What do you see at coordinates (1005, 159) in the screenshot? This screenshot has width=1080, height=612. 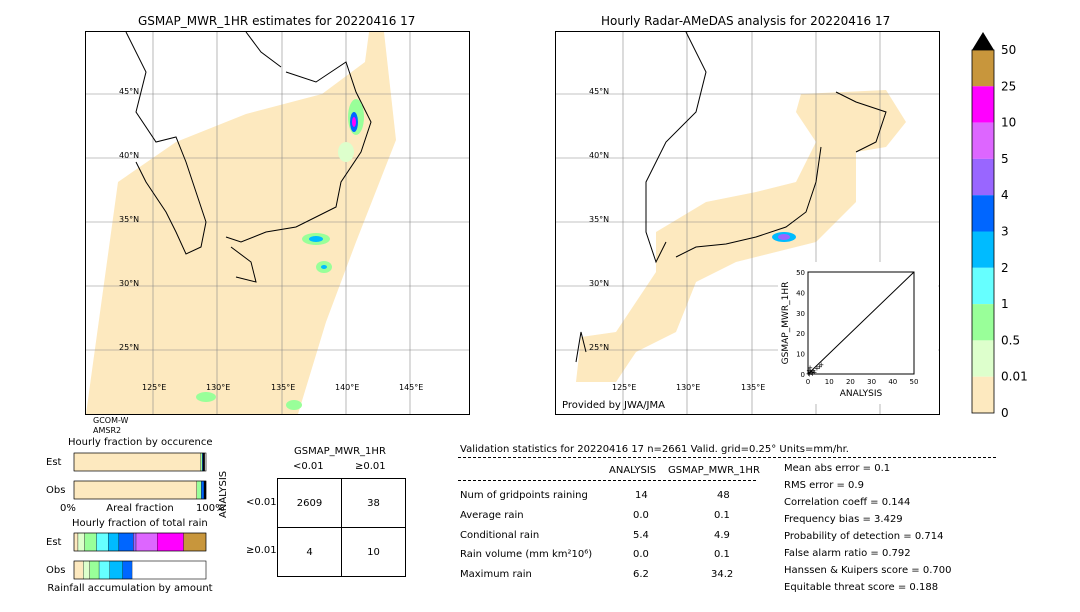 I see `colorbar-tick-label: 5` at bounding box center [1005, 159].